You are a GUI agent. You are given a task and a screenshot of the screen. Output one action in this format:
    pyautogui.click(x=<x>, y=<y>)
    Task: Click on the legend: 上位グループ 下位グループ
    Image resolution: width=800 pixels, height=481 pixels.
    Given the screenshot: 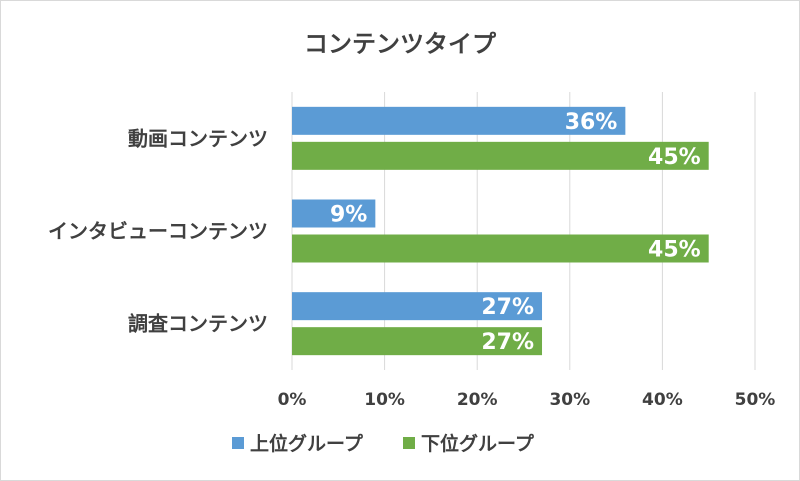 What is the action you would take?
    pyautogui.click(x=383, y=443)
    